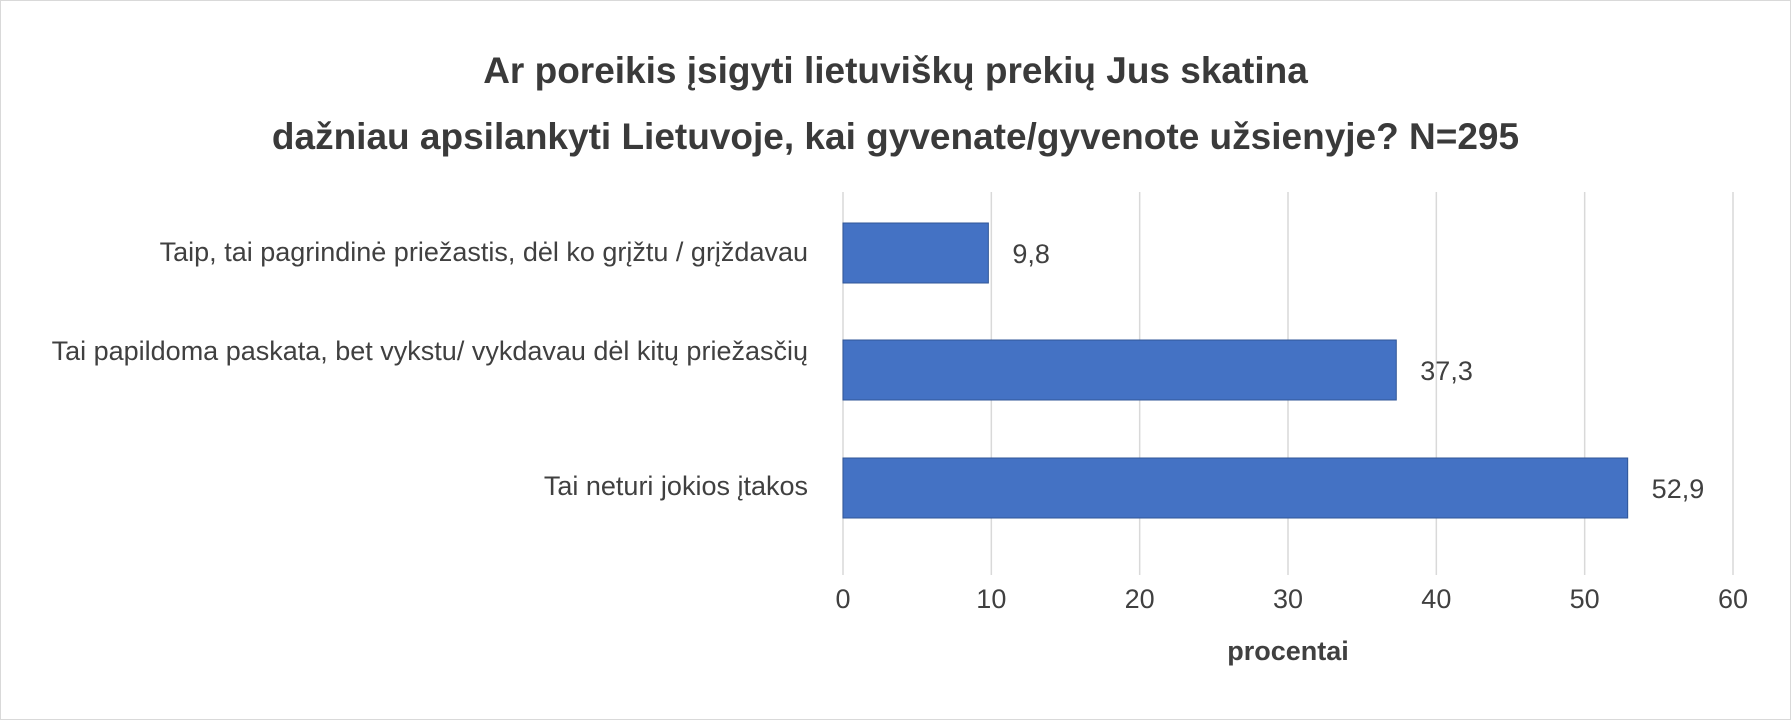  What do you see at coordinates (675, 486) in the screenshot?
I see `category-label-3: Tai neturi jokios įtakos` at bounding box center [675, 486].